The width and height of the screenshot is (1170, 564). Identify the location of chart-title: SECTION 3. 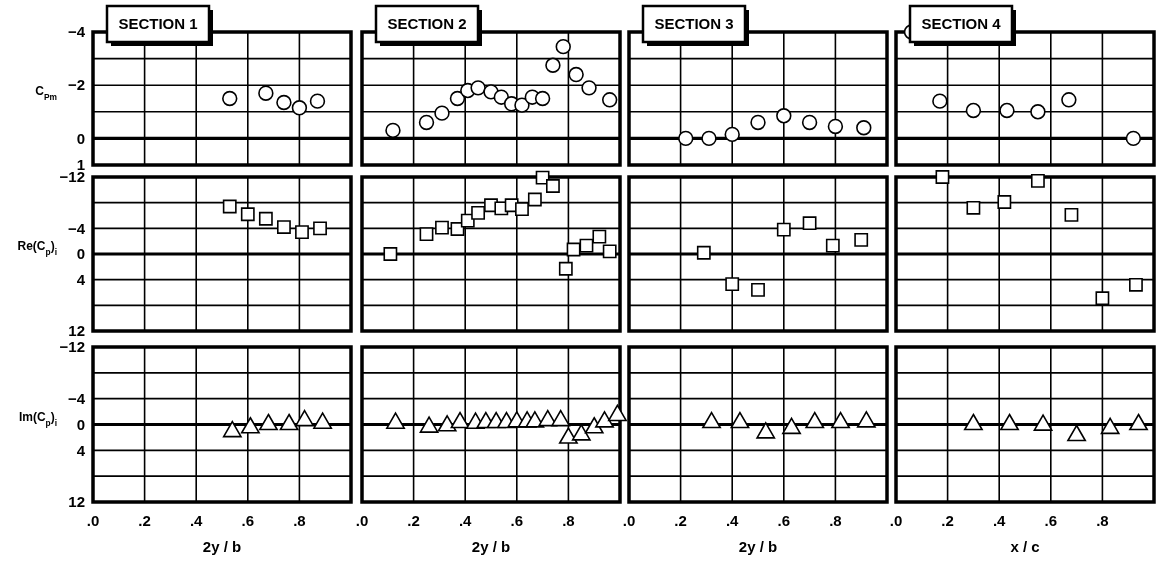
(694, 23).